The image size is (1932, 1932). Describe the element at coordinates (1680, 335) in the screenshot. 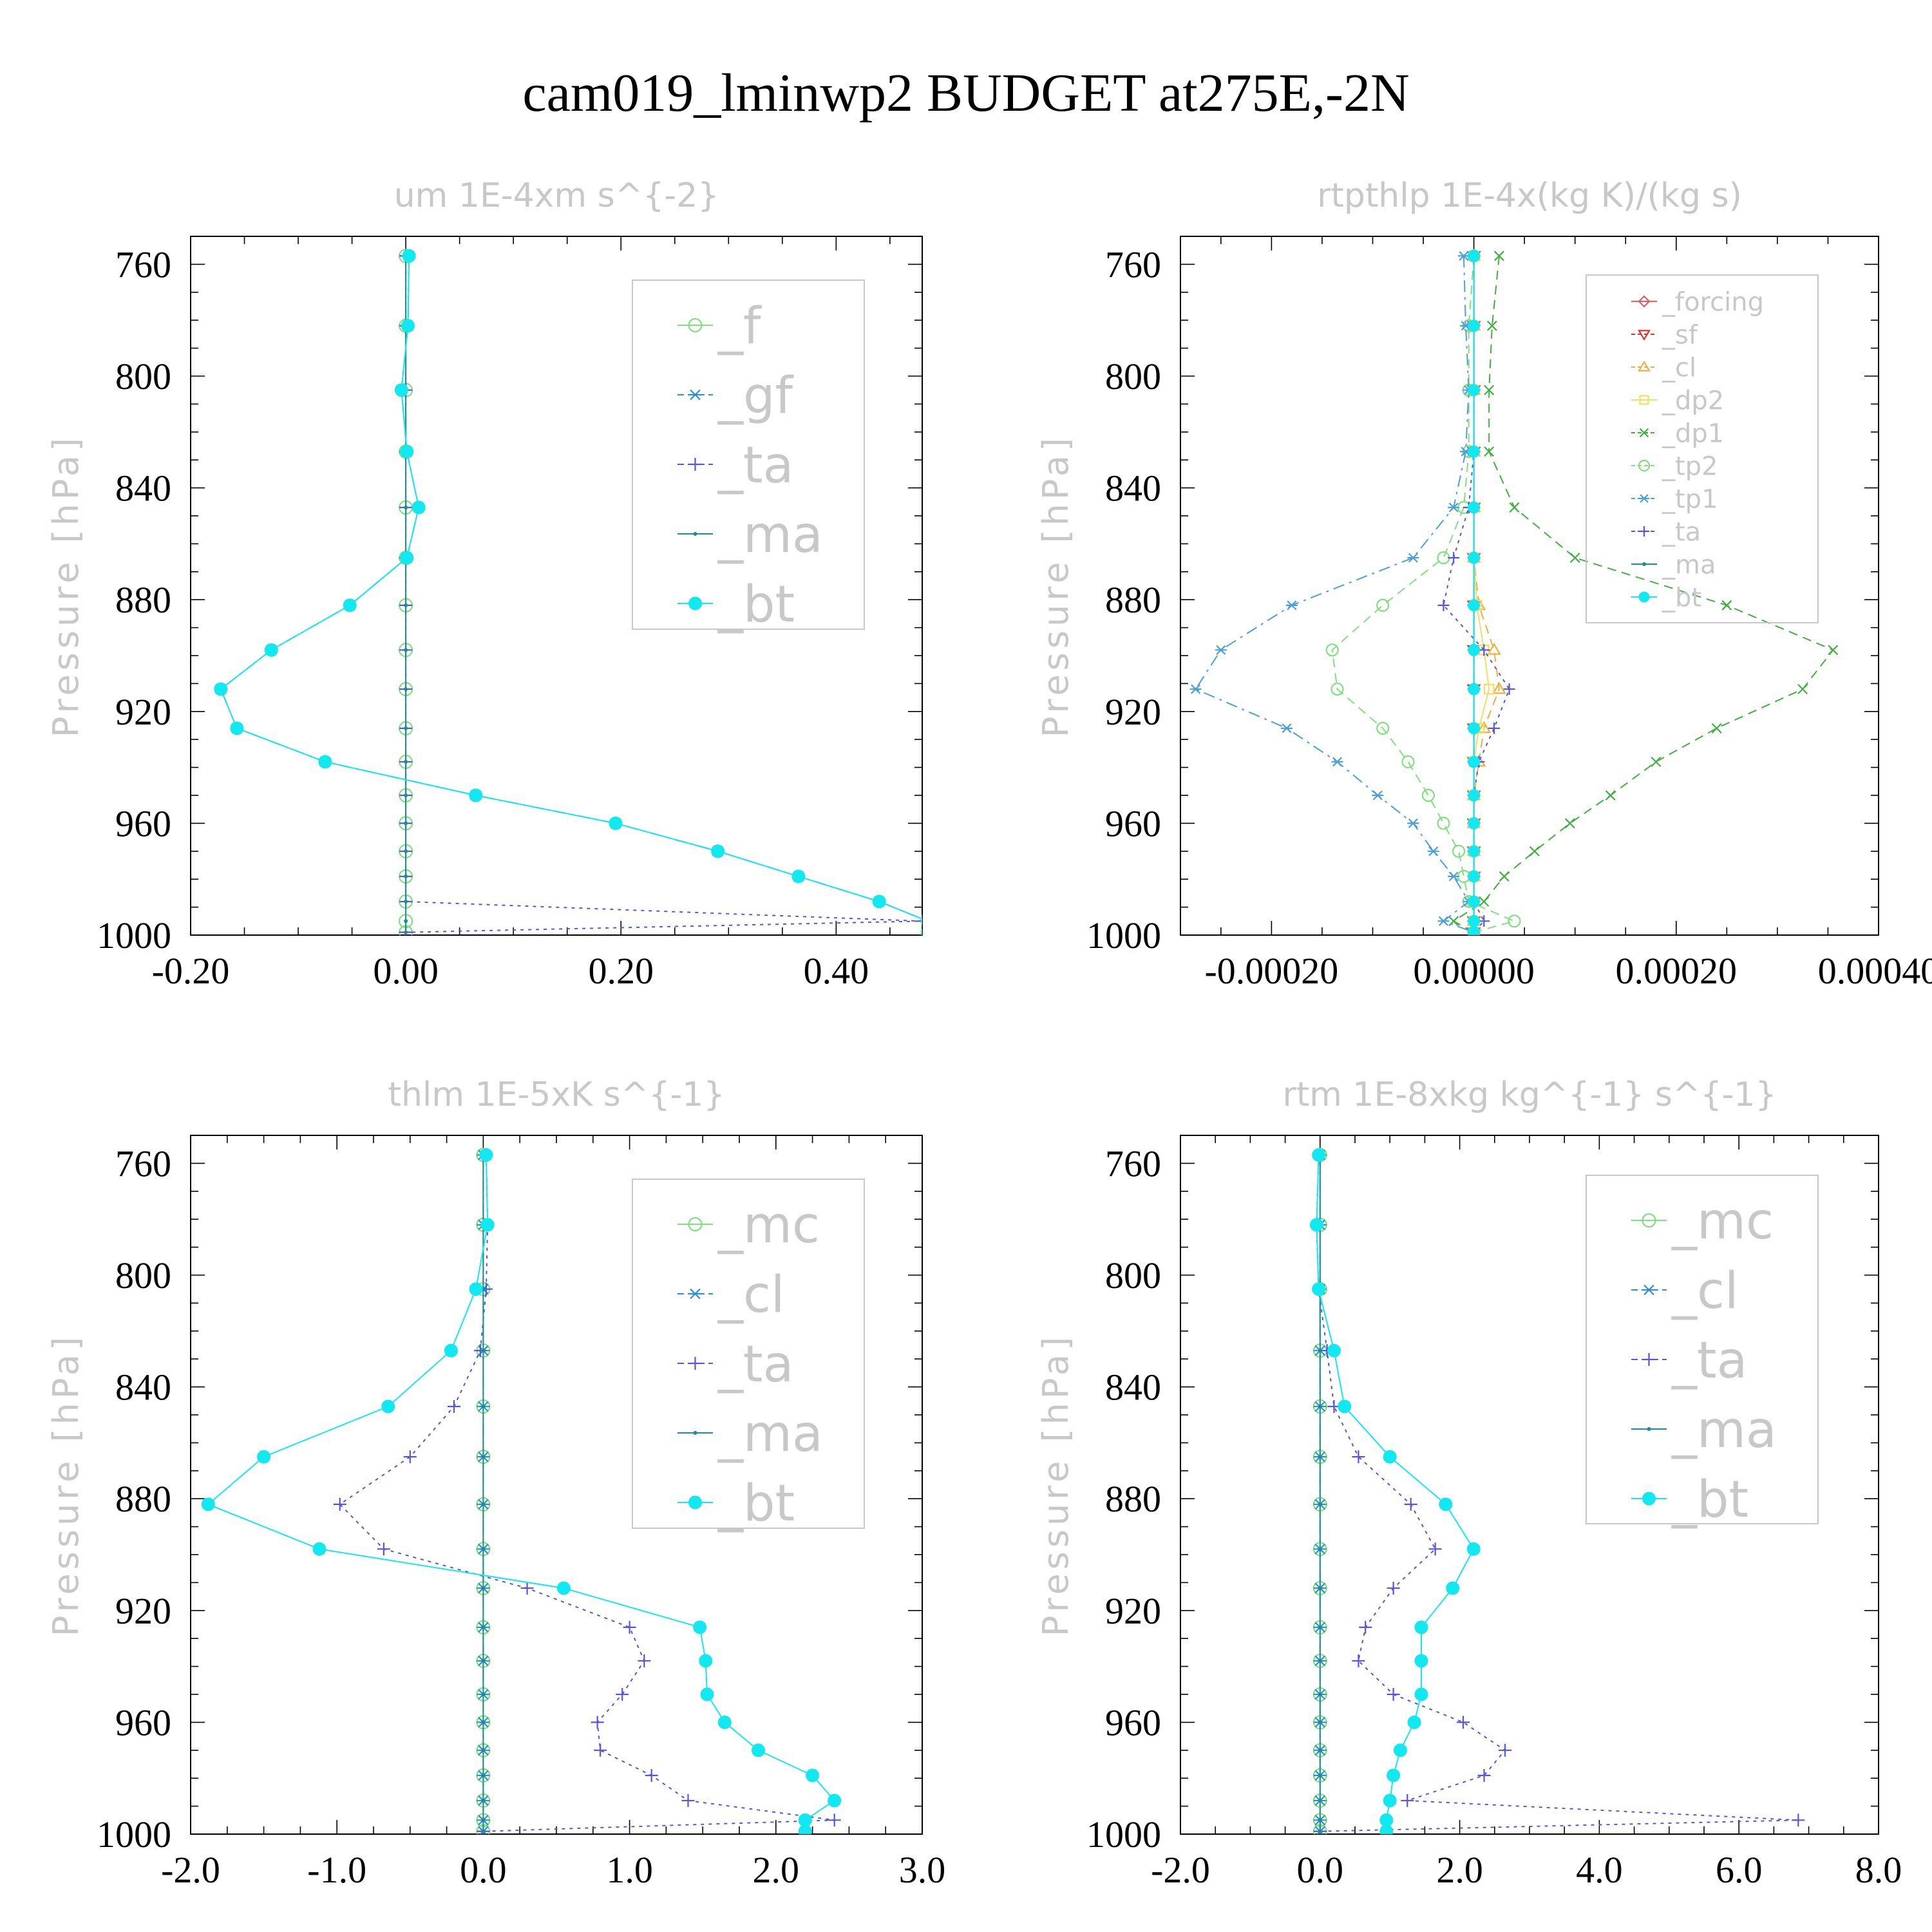

I see `legend-label-sf: _sf` at that location.